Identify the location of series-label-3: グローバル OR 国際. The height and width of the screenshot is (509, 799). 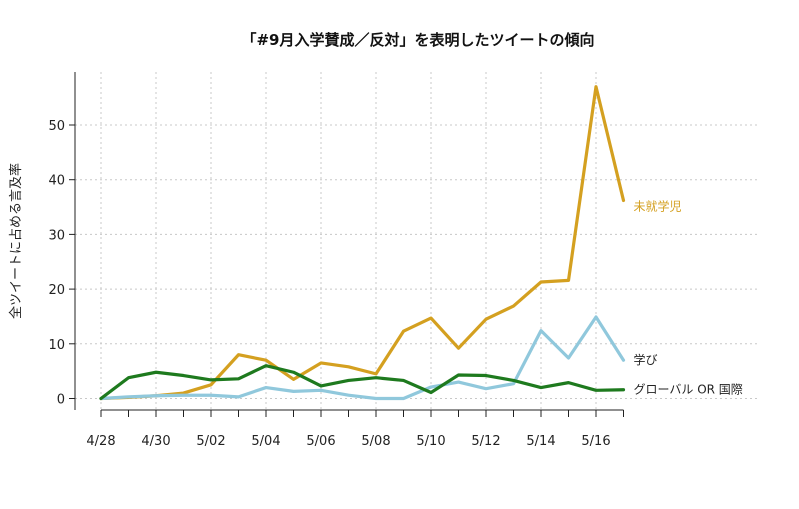
(688, 390).